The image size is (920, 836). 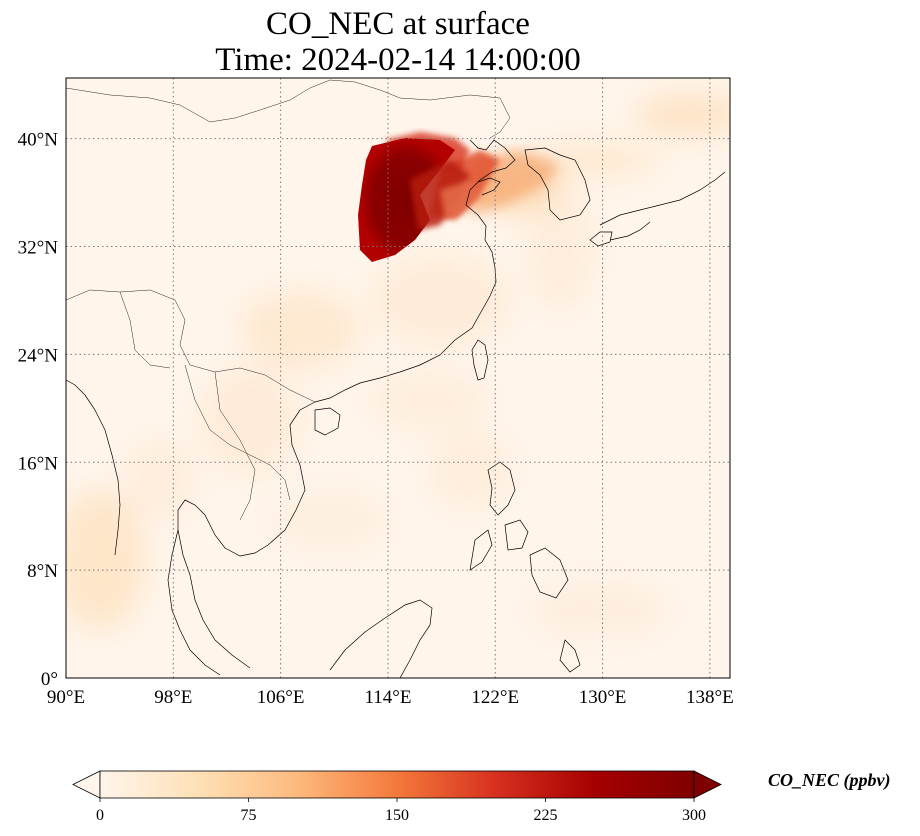 What do you see at coordinates (398, 24) in the screenshot?
I see `map-title-line-1: CO_NEC at surface` at bounding box center [398, 24].